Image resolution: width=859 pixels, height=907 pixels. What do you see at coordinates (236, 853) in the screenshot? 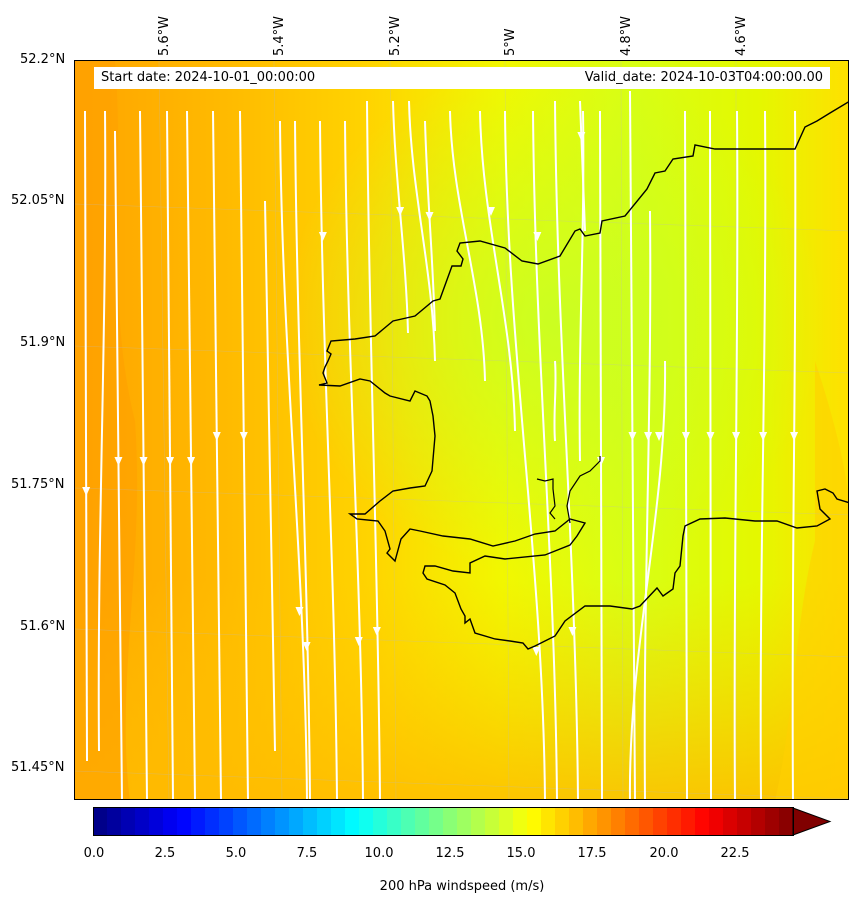
I see `colorbar-tick-5: 5.0` at bounding box center [236, 853].